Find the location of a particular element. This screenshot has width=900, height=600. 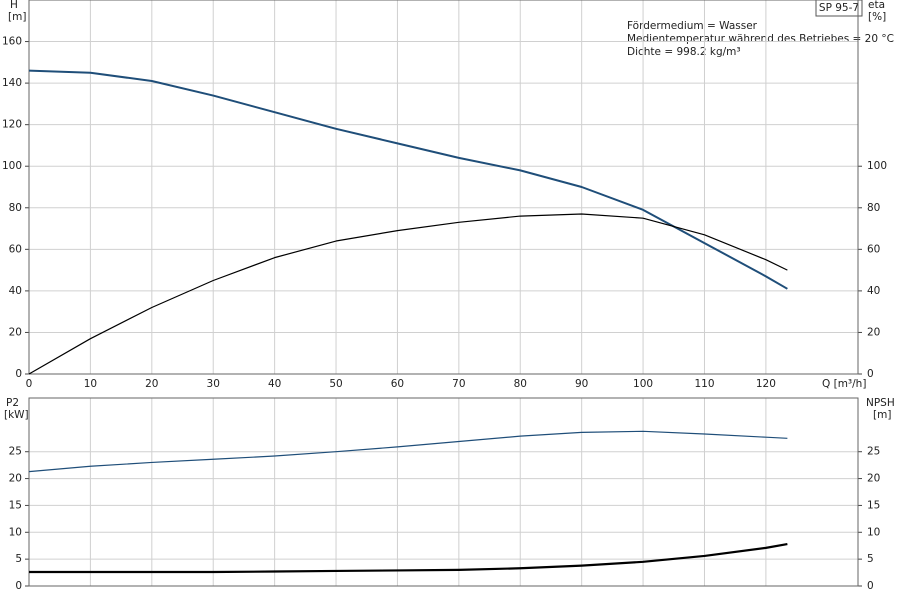

y-tick-label: 140 is located at coordinates (12, 83).